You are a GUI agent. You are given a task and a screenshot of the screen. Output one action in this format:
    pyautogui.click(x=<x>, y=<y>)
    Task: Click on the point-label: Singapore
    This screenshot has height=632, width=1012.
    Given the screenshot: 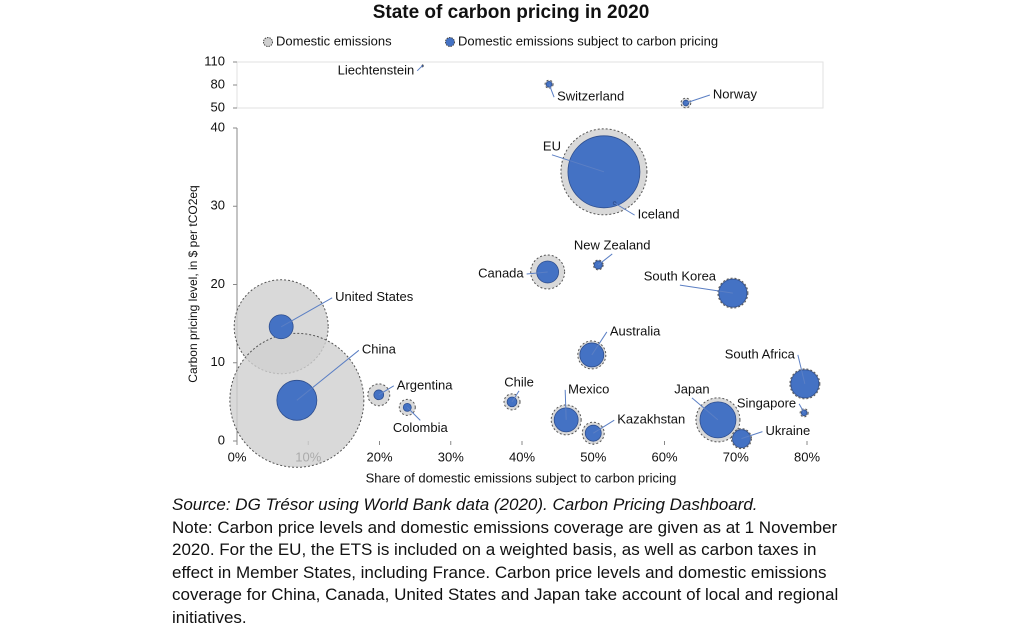 What is the action you would take?
    pyautogui.click(x=766, y=402)
    